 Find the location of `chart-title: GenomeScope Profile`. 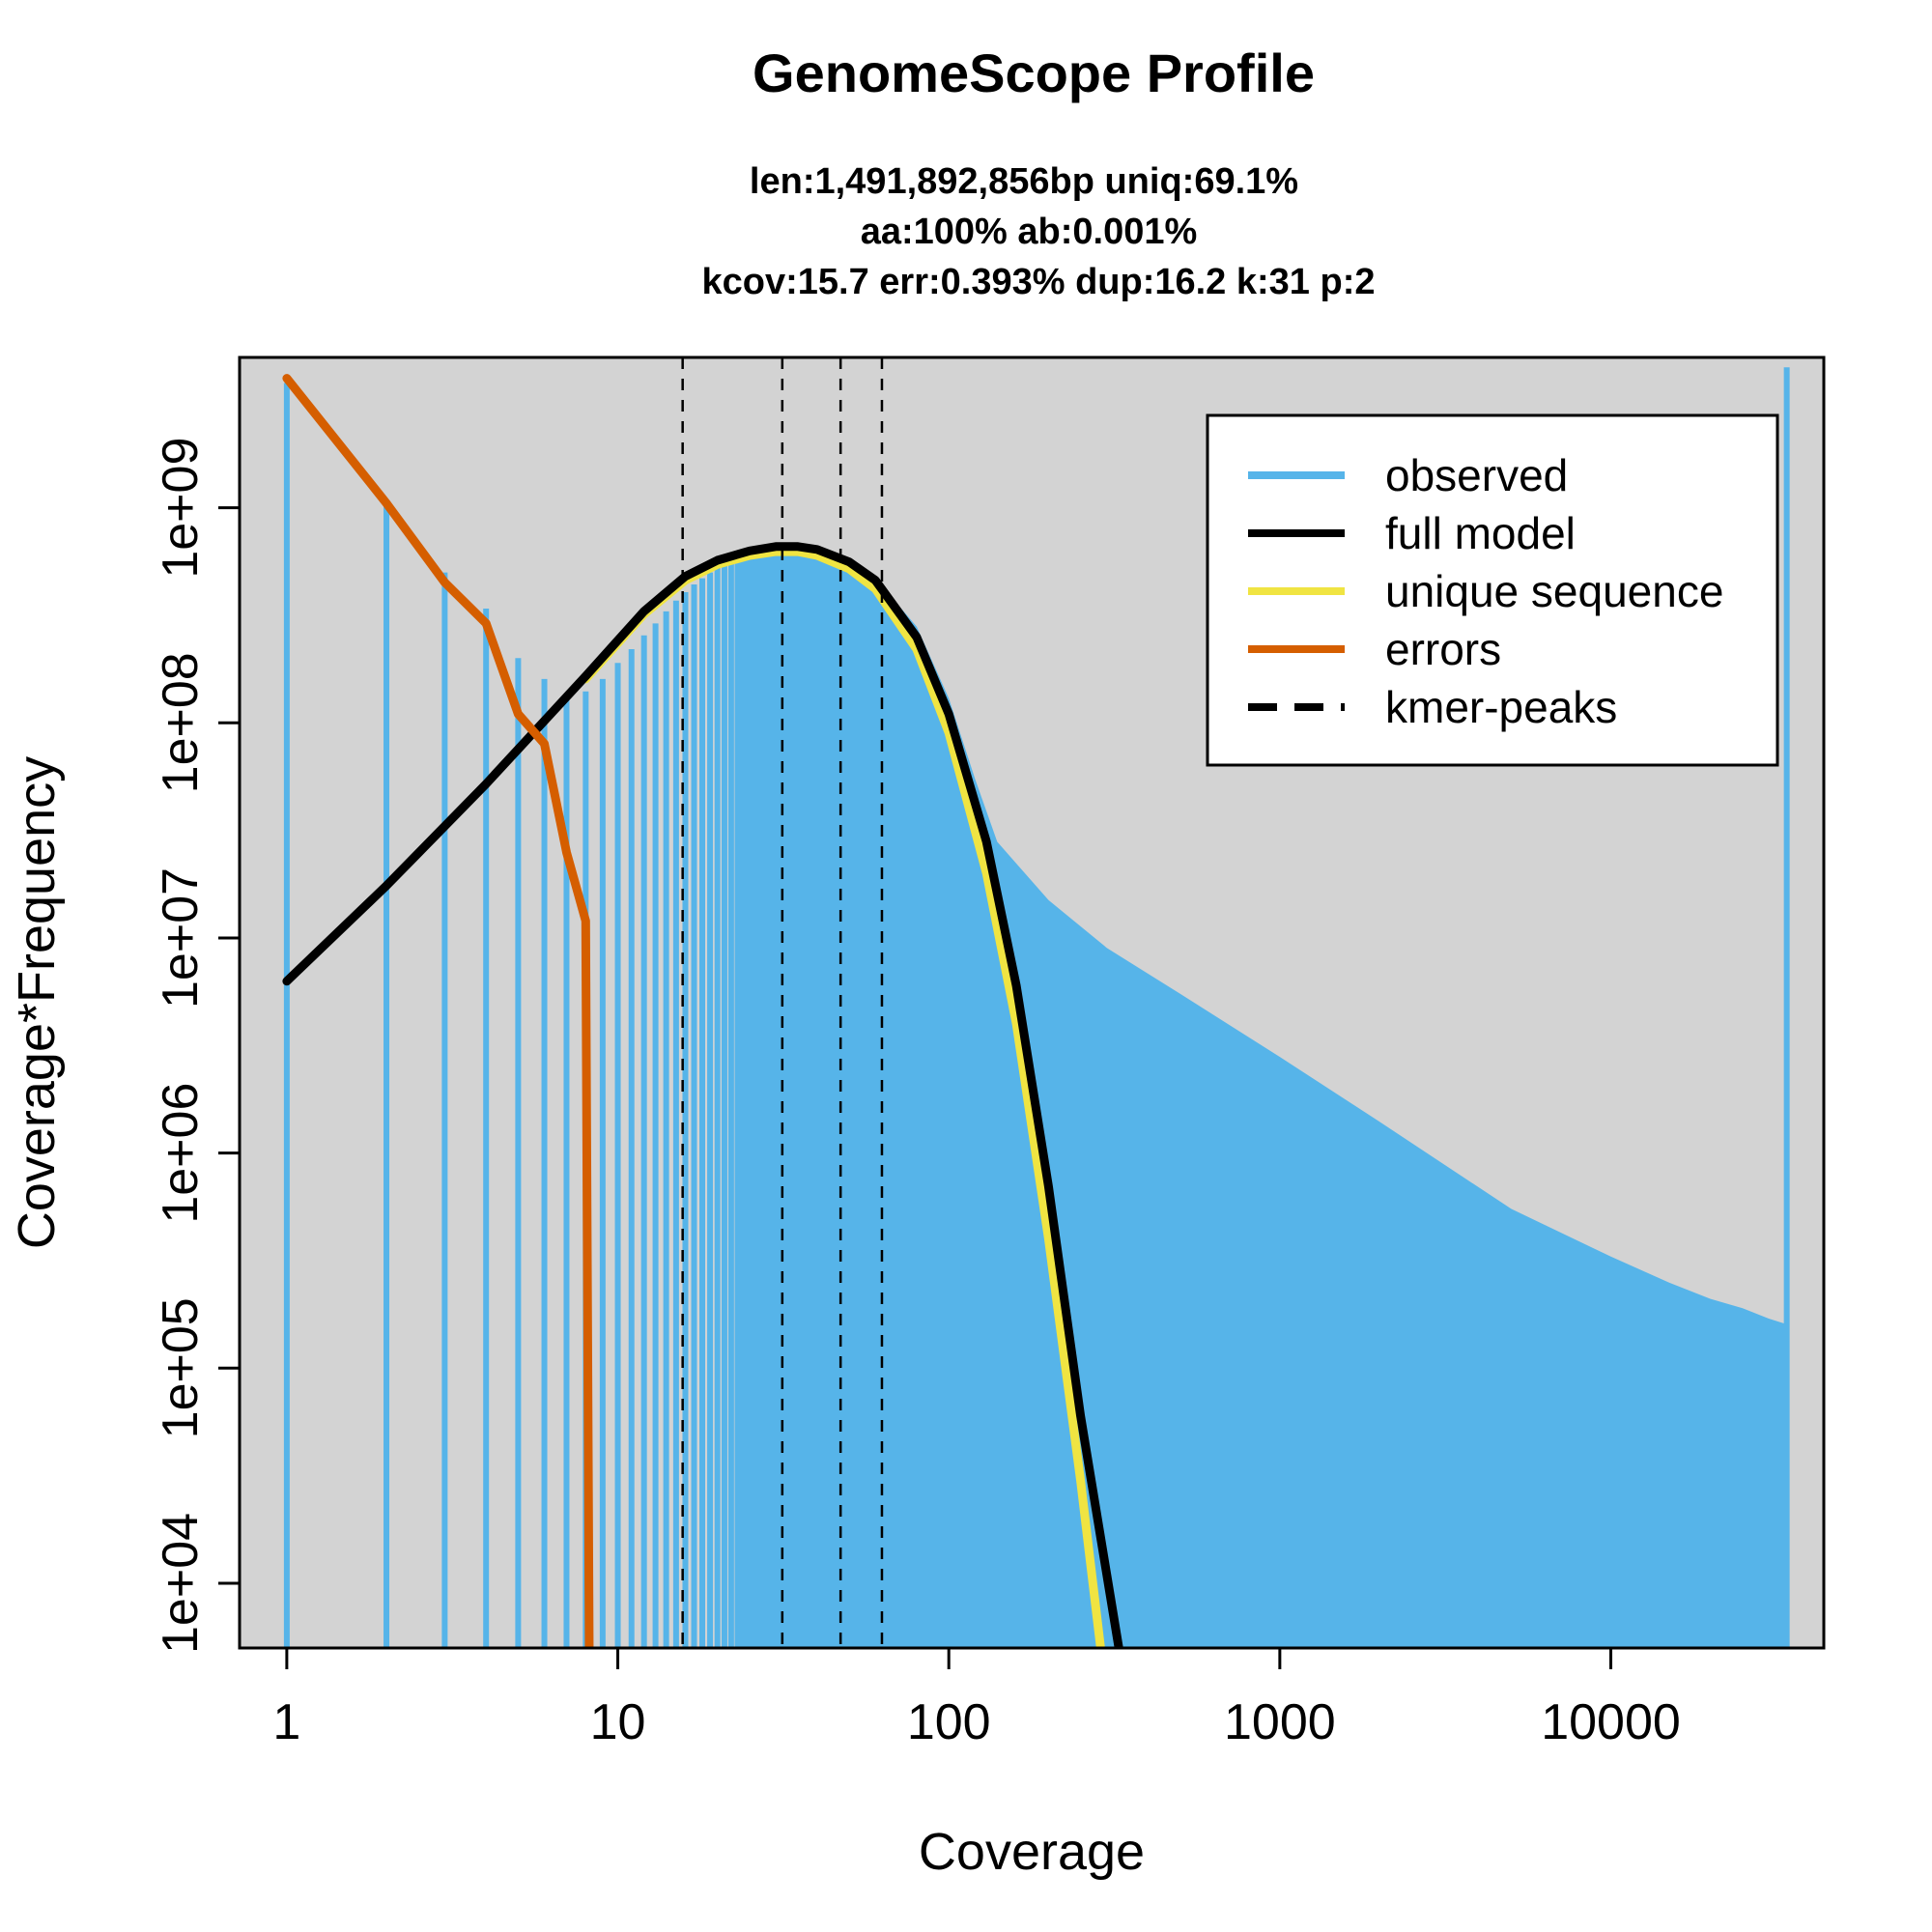

chart-title: GenomeScope Profile is located at coordinates (1034, 73).